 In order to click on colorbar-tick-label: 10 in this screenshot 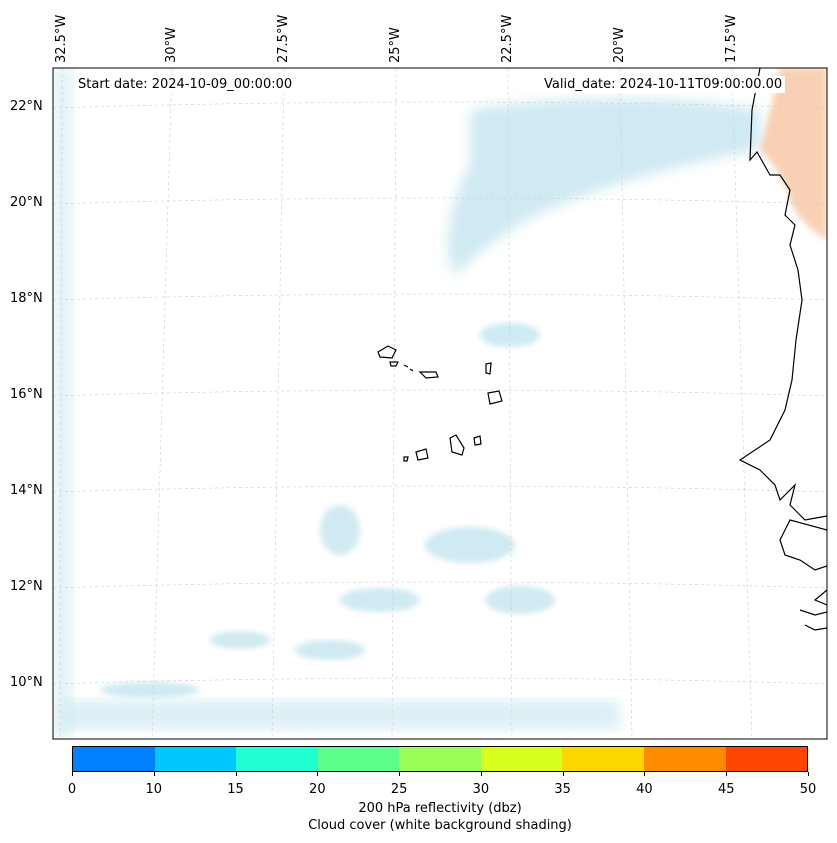, I will do `click(154, 789)`.